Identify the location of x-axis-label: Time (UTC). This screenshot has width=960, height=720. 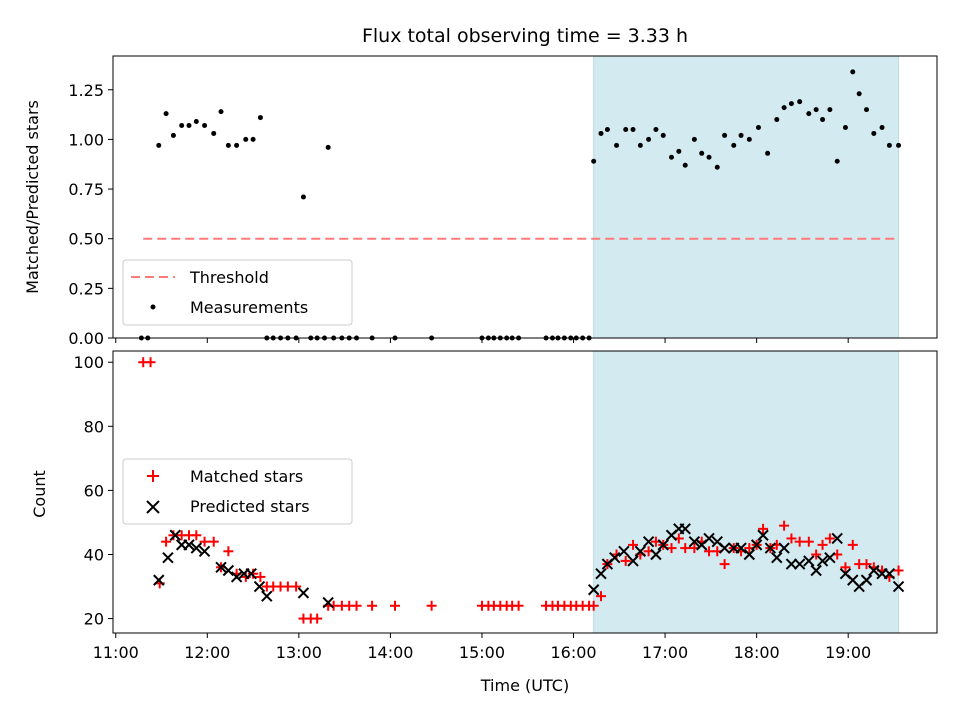
(524, 685).